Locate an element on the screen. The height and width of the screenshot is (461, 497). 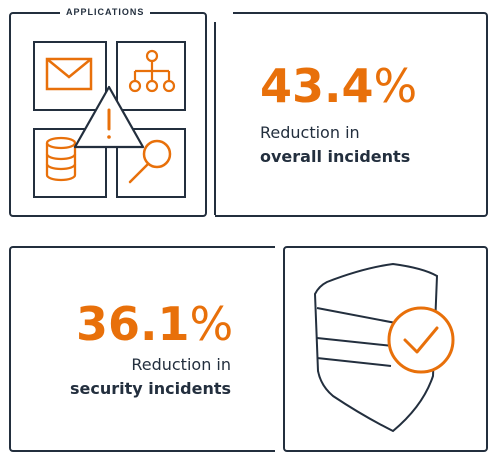
applications-label: APPLICATIONS is located at coordinates (105, 12).